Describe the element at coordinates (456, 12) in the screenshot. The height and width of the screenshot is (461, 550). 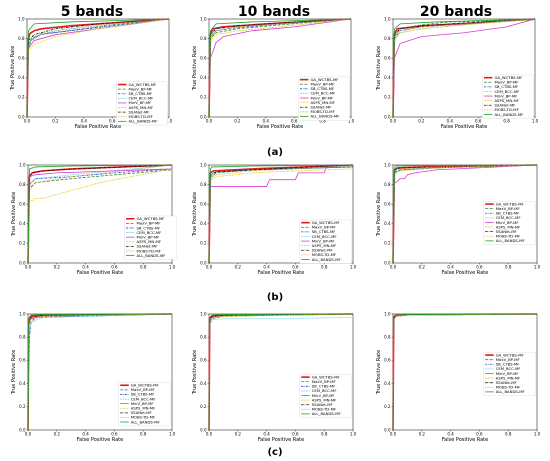
I see `column-title-20-bands: 20 bands` at that location.